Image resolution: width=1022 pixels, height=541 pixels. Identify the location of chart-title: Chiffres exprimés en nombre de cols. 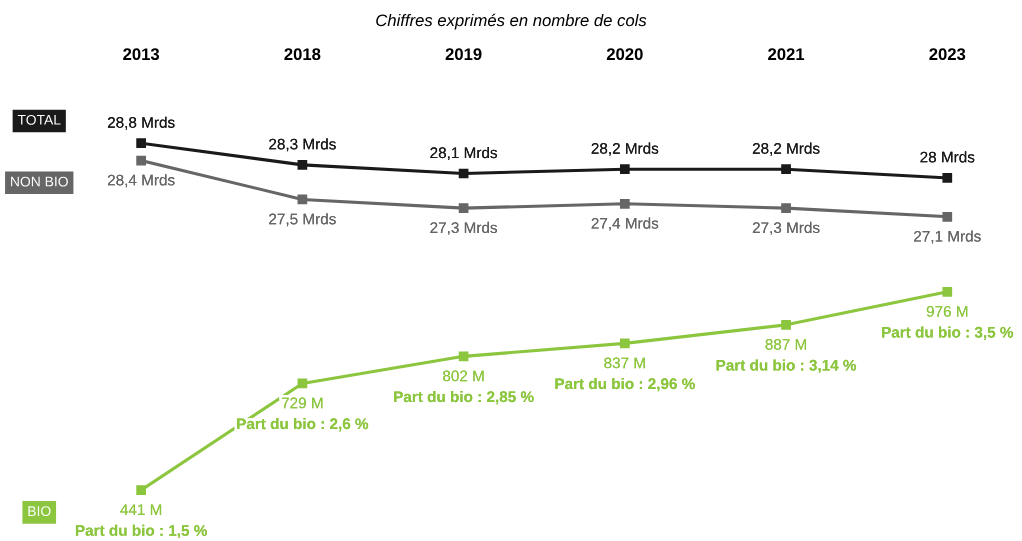
(511, 21).